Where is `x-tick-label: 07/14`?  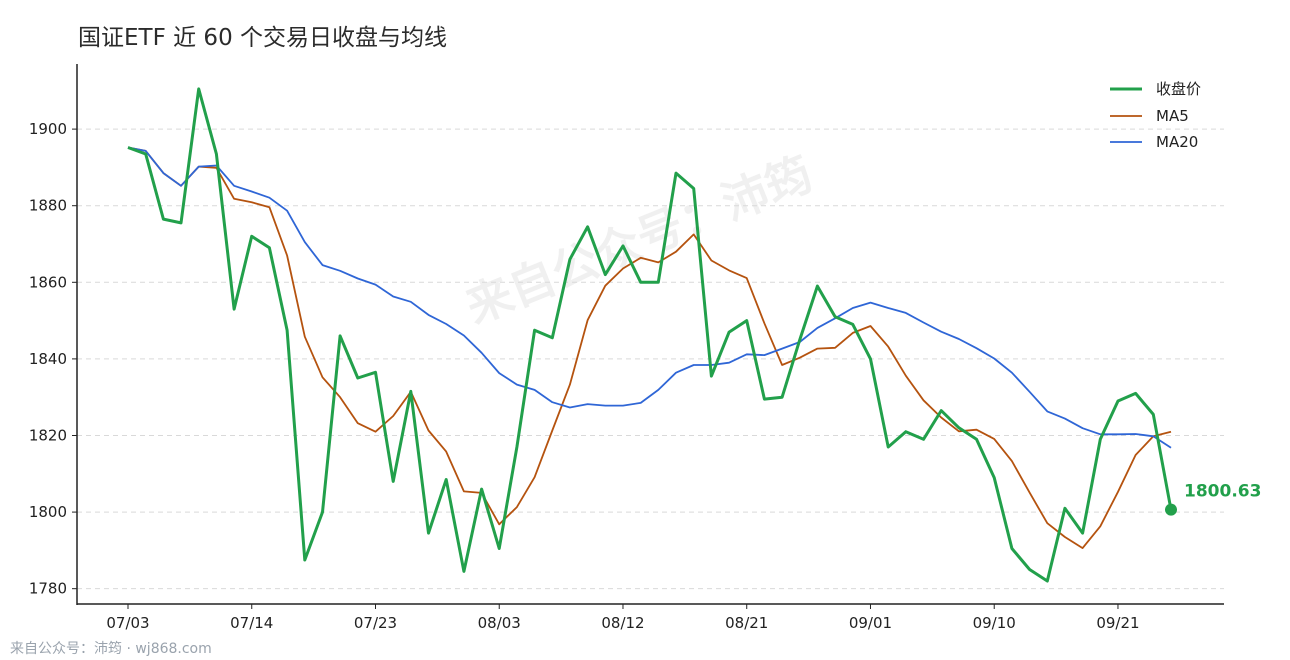
x-tick-label: 07/14 is located at coordinates (251, 623).